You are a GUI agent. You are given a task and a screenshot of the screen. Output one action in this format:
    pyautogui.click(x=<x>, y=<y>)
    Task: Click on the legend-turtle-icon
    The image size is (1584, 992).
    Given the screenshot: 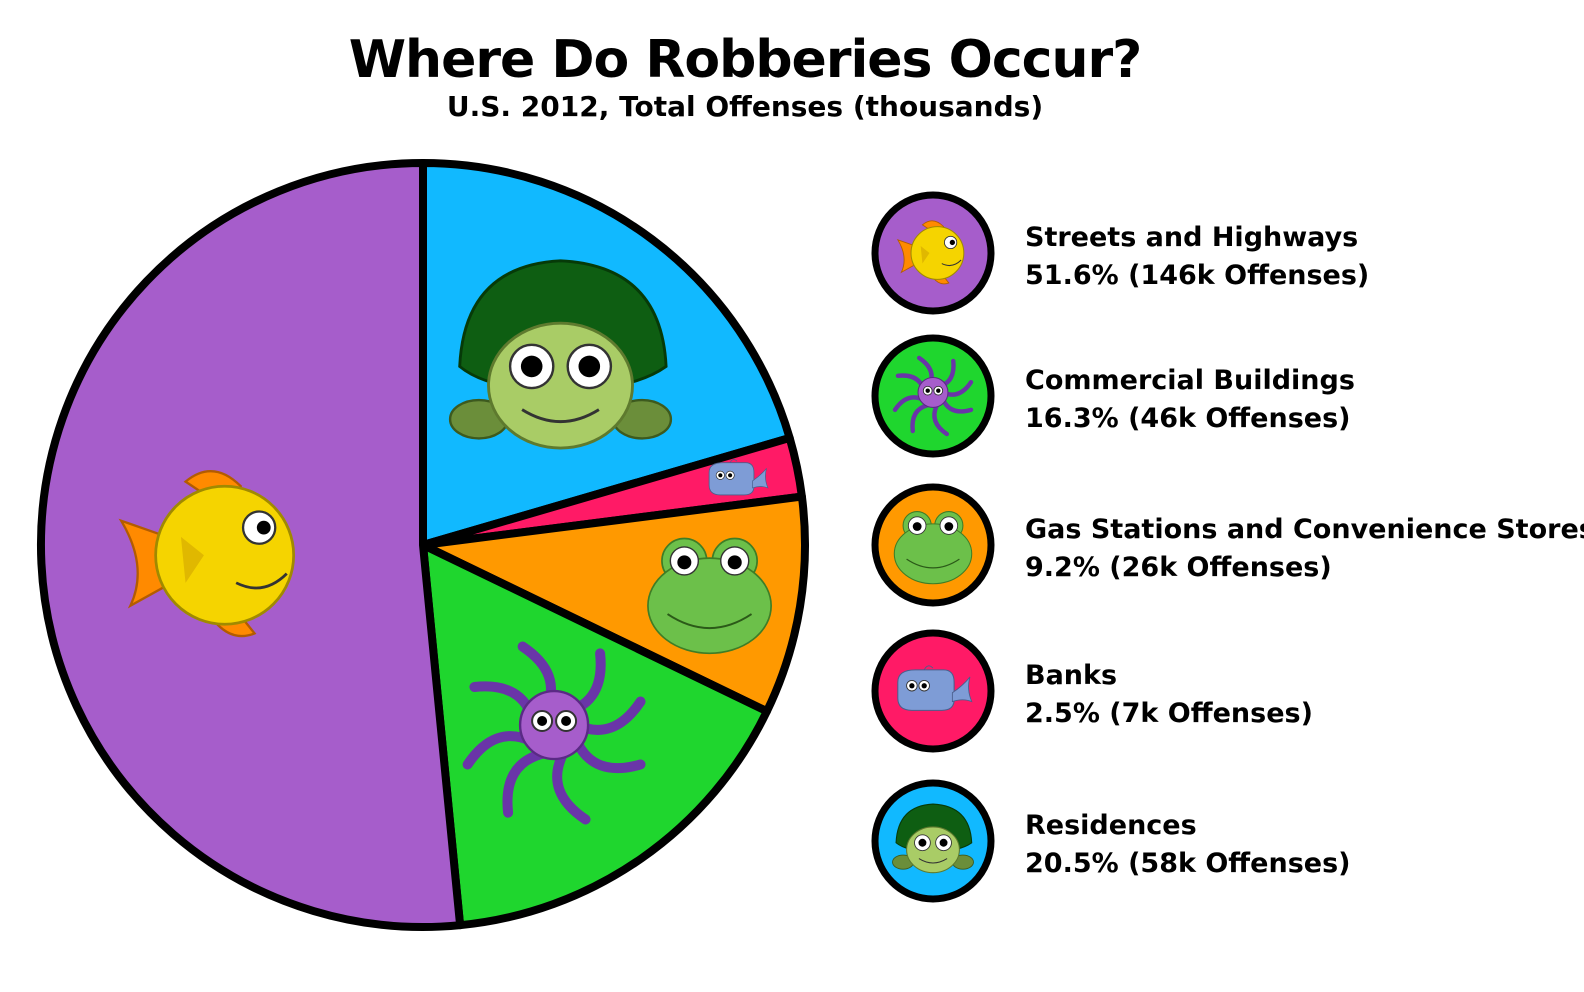 What is the action you would take?
    pyautogui.click(x=933, y=841)
    